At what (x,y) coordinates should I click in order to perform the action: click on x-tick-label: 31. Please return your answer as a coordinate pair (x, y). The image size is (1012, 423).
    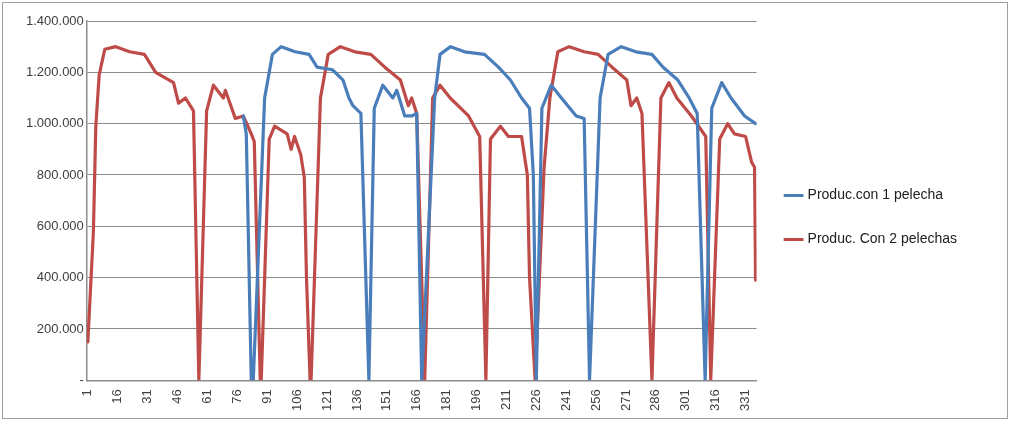
    Looking at the image, I should click on (147, 396).